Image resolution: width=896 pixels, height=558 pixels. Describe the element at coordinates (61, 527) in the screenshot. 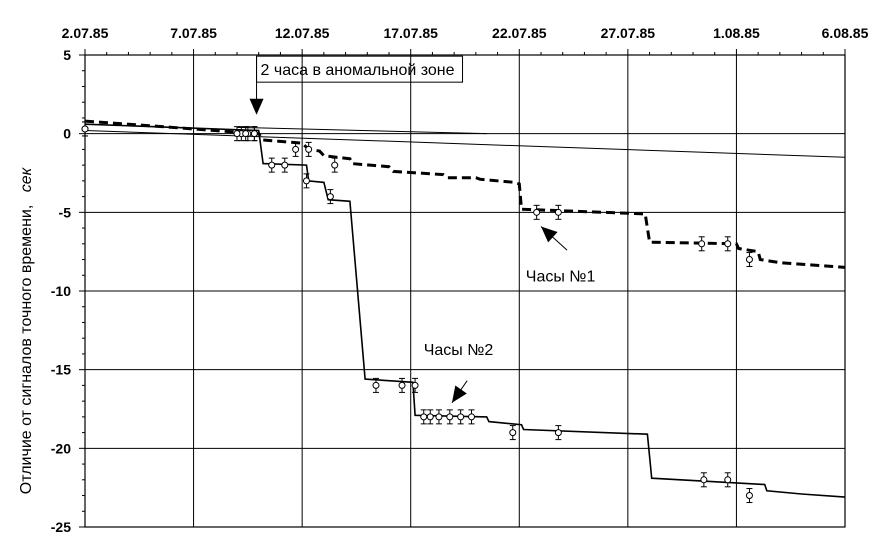

I see `y-tick-label: -25` at that location.